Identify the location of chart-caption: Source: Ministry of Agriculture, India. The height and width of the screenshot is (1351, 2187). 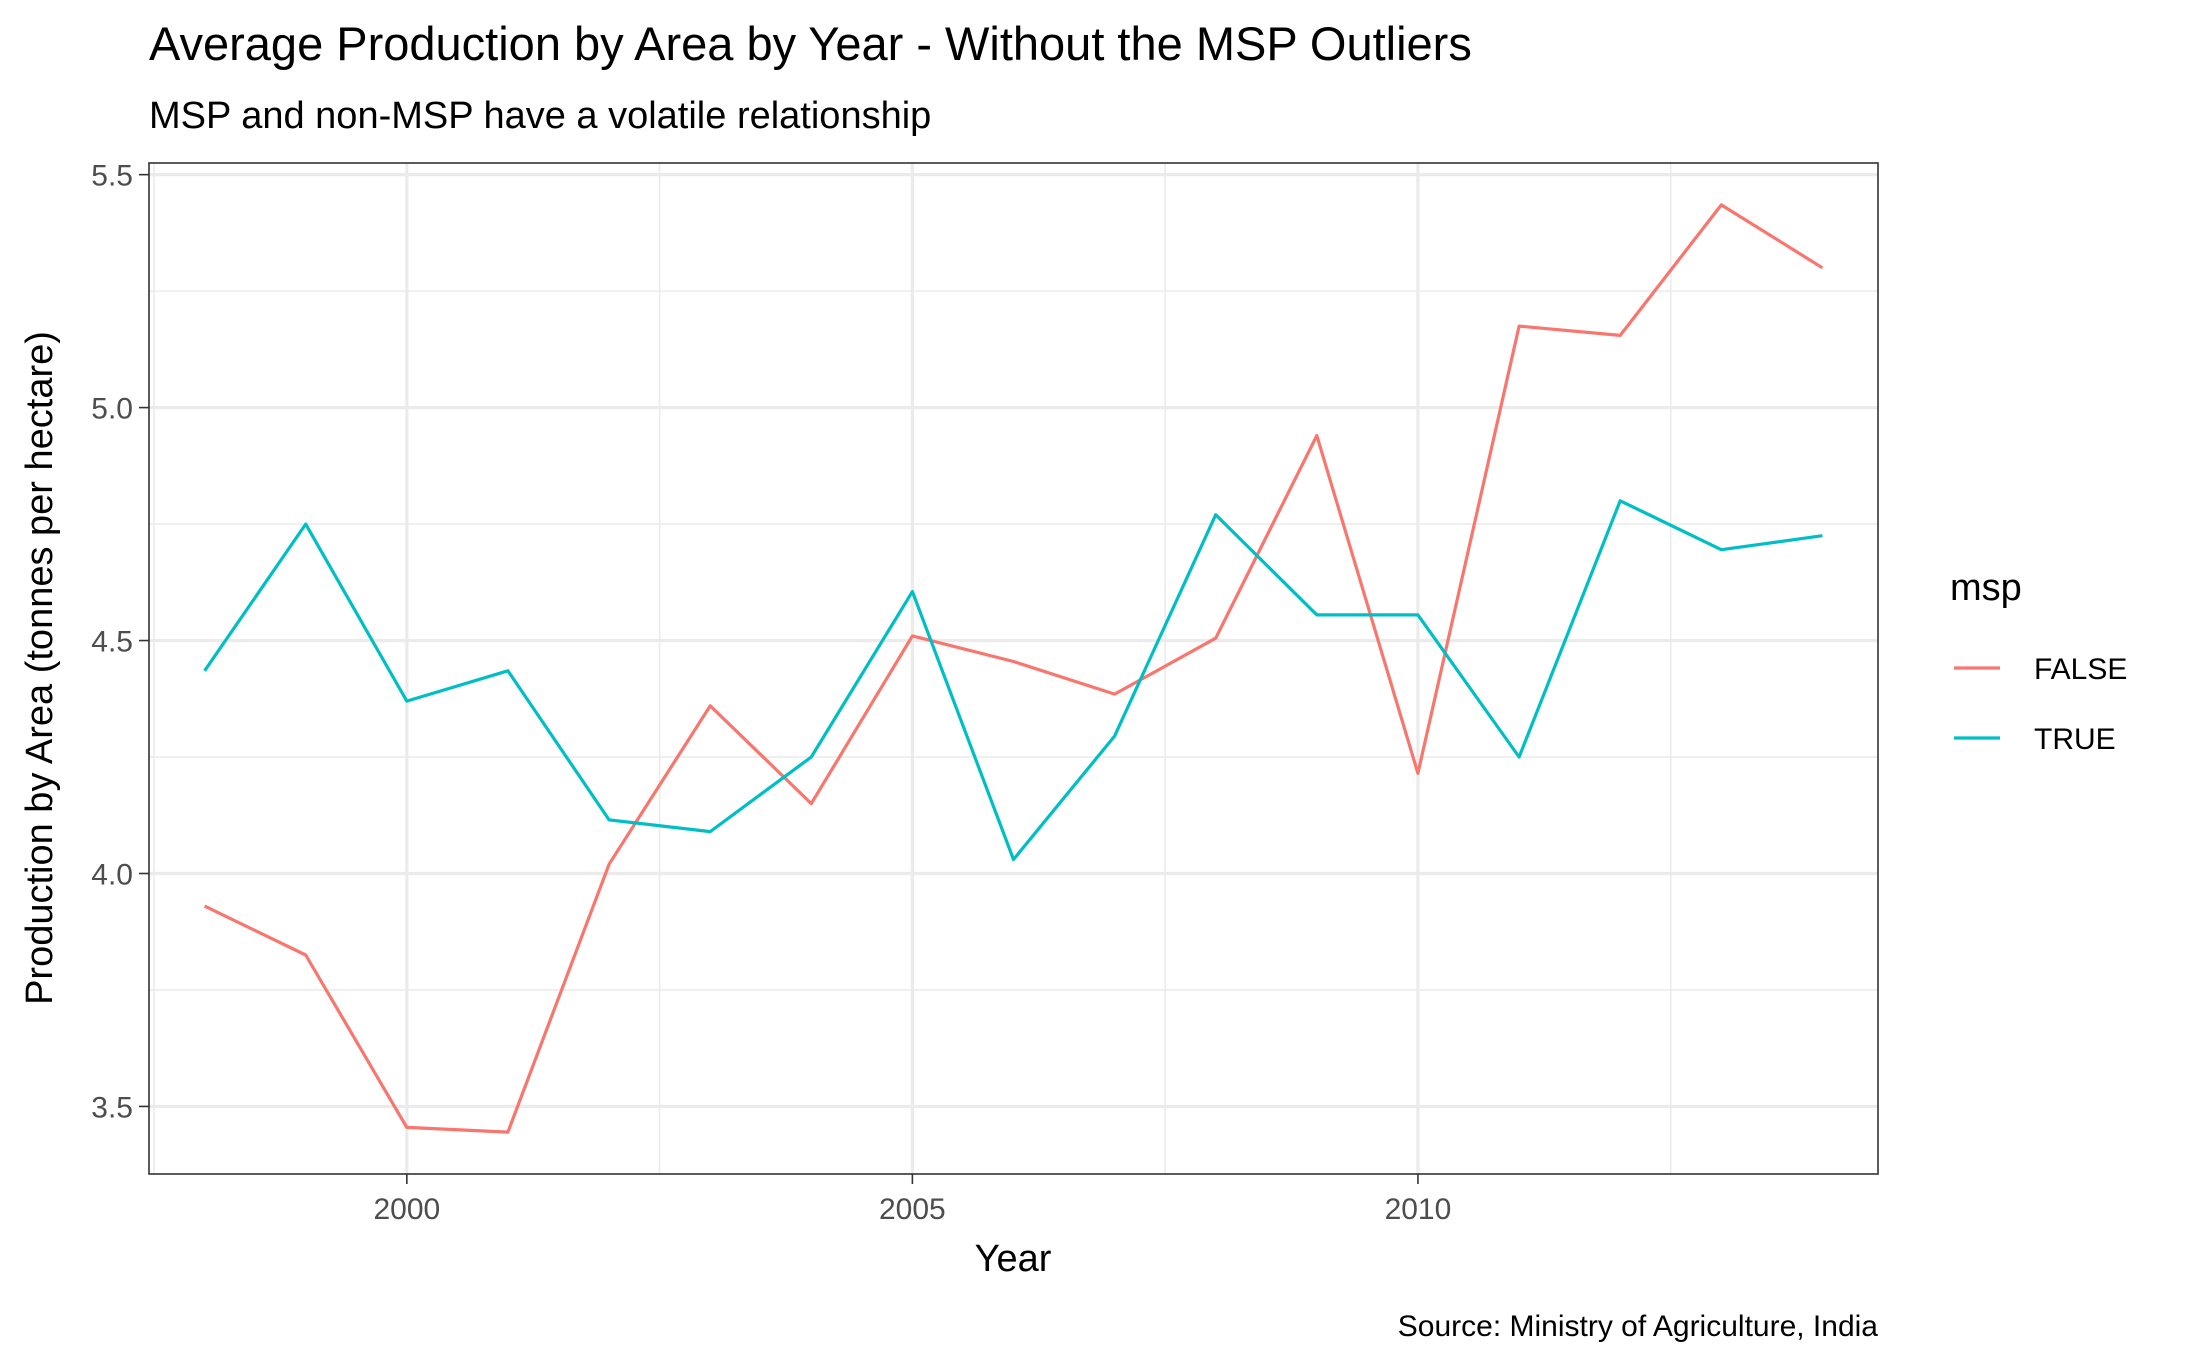
(1638, 1326).